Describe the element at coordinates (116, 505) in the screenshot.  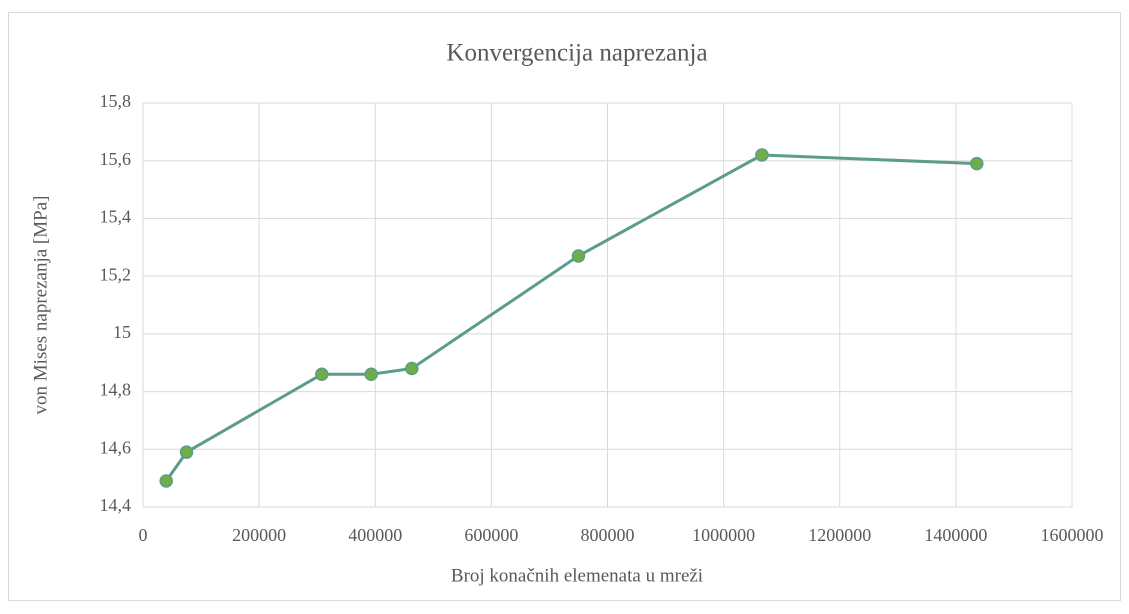
I see `y-tick-label: 14,4` at that location.